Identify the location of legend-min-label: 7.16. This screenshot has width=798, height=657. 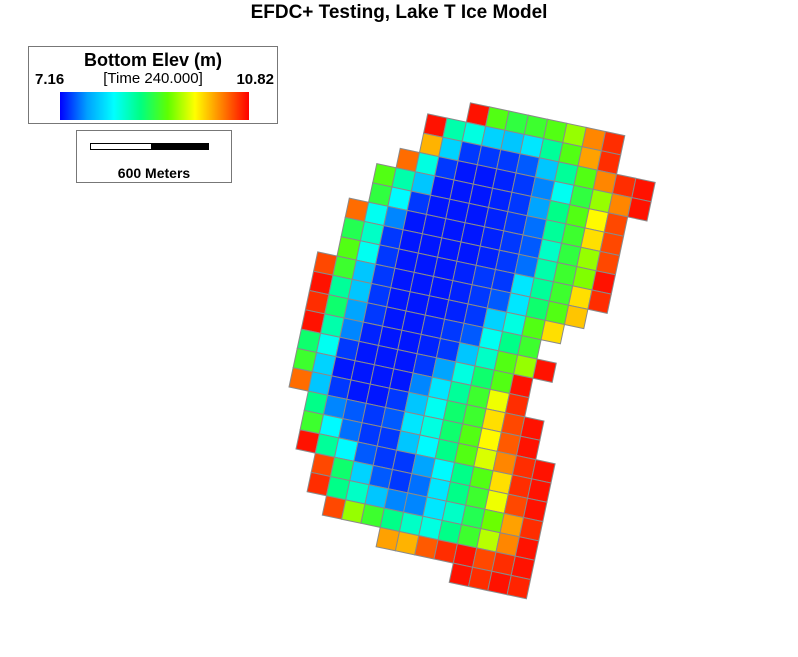
(50, 79).